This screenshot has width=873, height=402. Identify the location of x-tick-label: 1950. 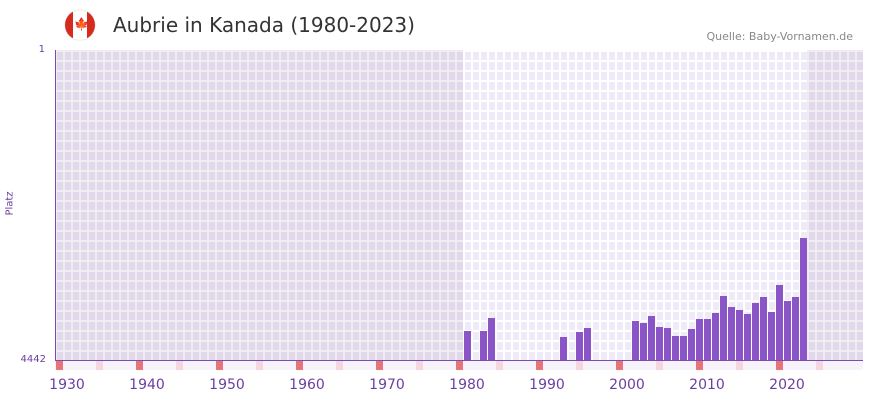
(227, 385).